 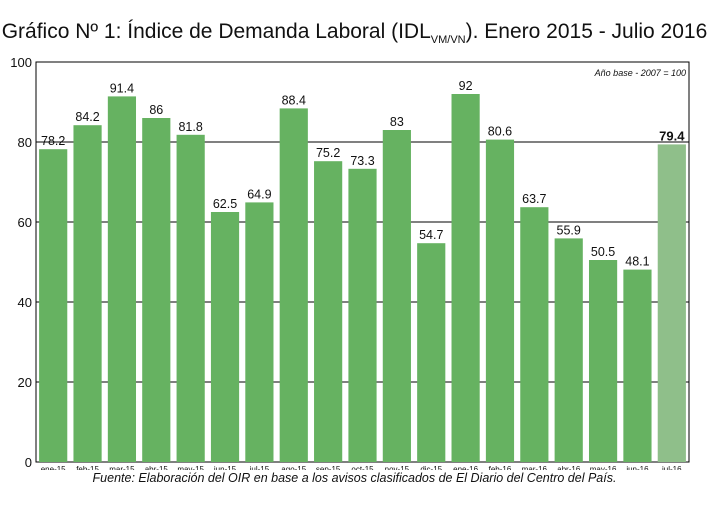 What do you see at coordinates (500, 132) in the screenshot?
I see `bar-value-label: 80.6` at bounding box center [500, 132].